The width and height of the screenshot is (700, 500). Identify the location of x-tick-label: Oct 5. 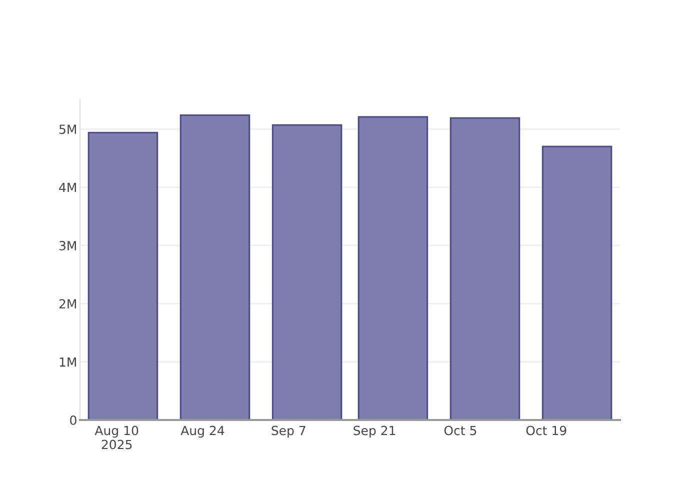
(460, 431).